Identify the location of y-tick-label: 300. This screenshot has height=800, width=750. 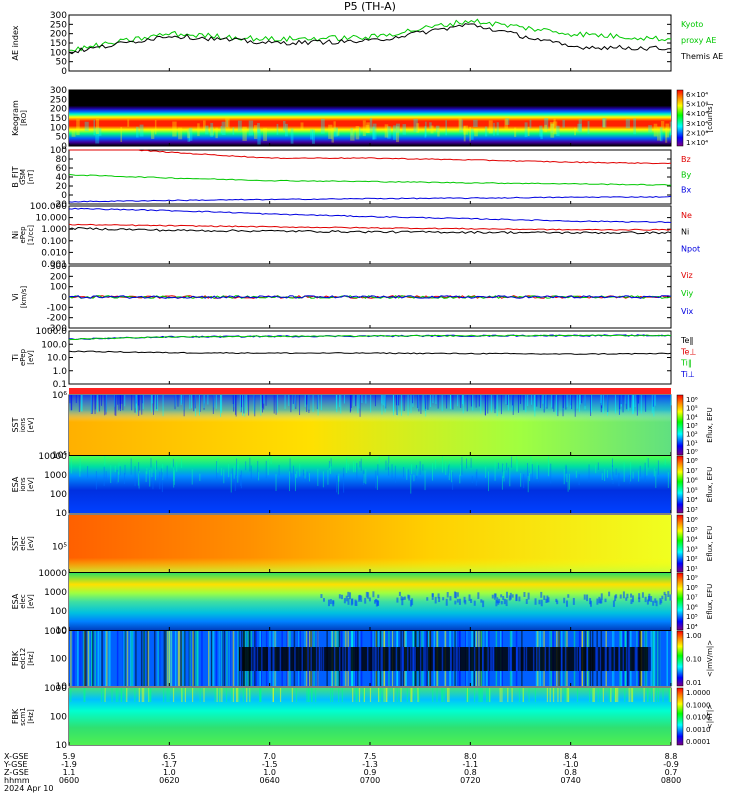
(58, 16).